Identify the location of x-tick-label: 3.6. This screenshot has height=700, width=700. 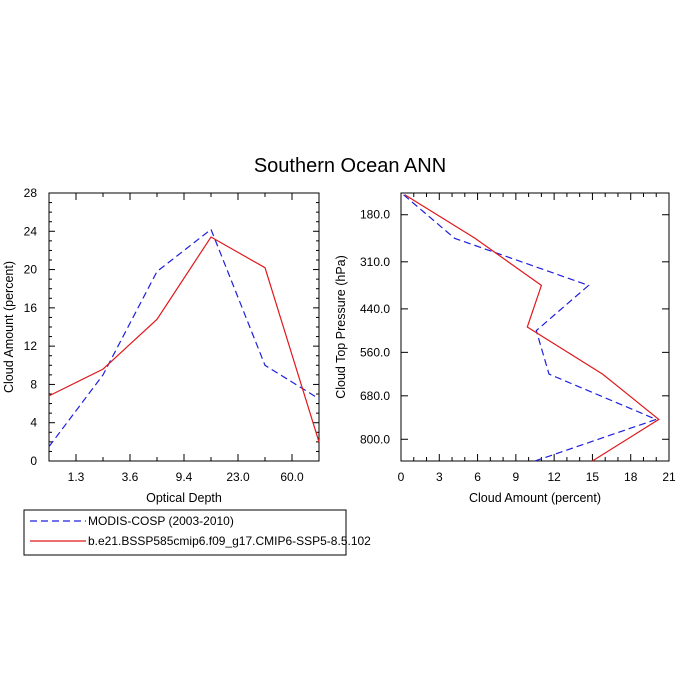
(130, 477).